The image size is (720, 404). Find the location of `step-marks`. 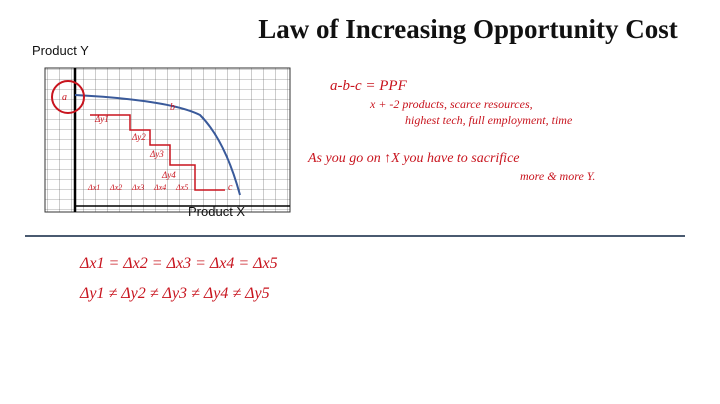

step-marks is located at coordinates (157, 152).